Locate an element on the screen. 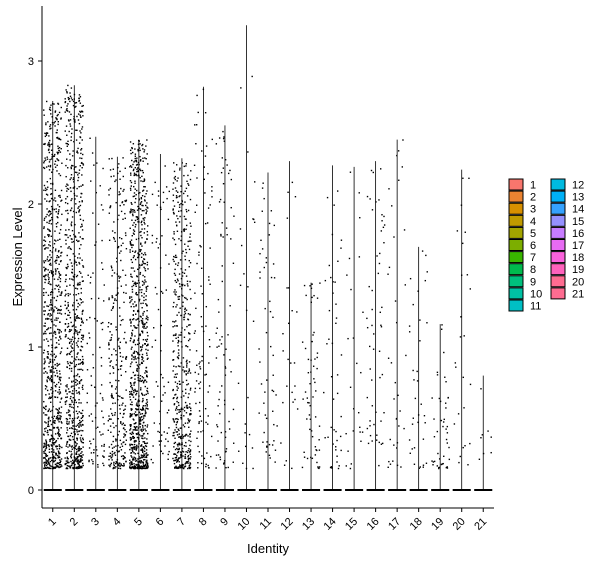 The image size is (600, 568). x-tick-label-17: 17 is located at coordinates (394, 524).